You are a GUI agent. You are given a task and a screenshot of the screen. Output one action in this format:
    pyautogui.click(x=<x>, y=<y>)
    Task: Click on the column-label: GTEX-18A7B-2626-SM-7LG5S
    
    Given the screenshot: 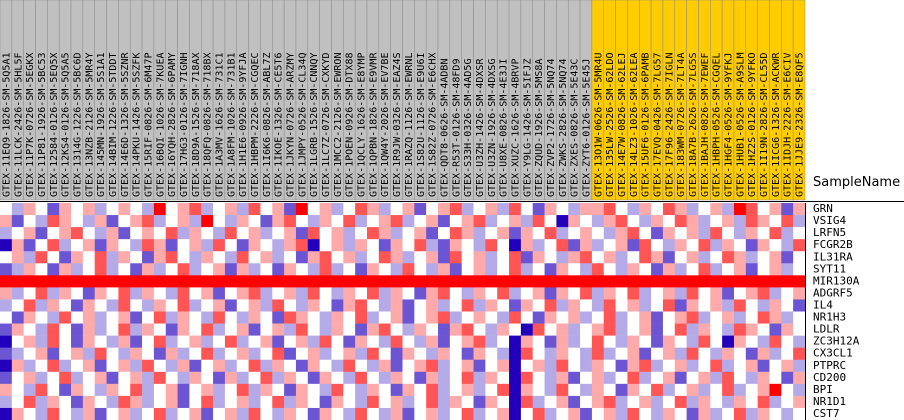 What is the action you would take?
    pyautogui.click(x=693, y=125)
    